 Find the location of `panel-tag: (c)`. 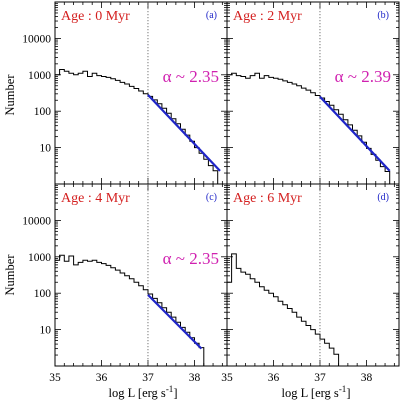

panel-tag: (c) is located at coordinates (211, 197).